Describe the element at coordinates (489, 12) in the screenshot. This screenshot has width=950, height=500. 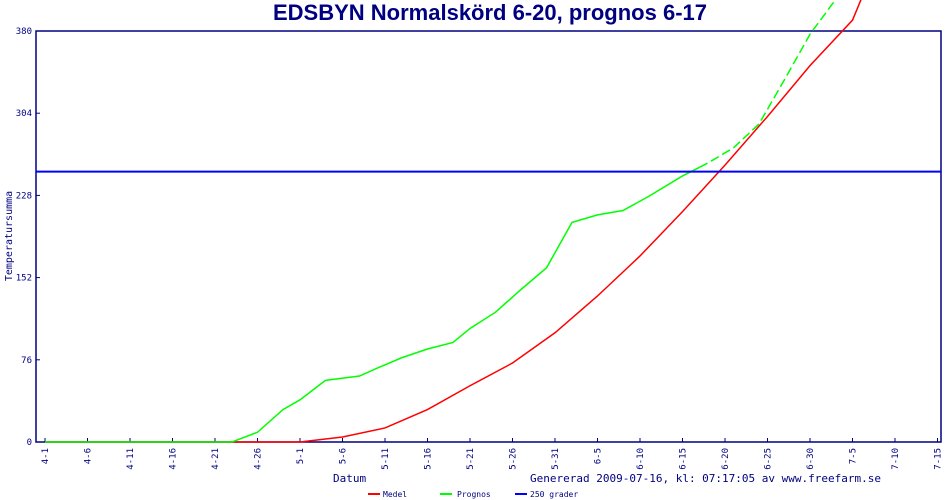
I see `chart-title: EDSBYN Normalskörd 6-20, prognos 6-17` at that location.